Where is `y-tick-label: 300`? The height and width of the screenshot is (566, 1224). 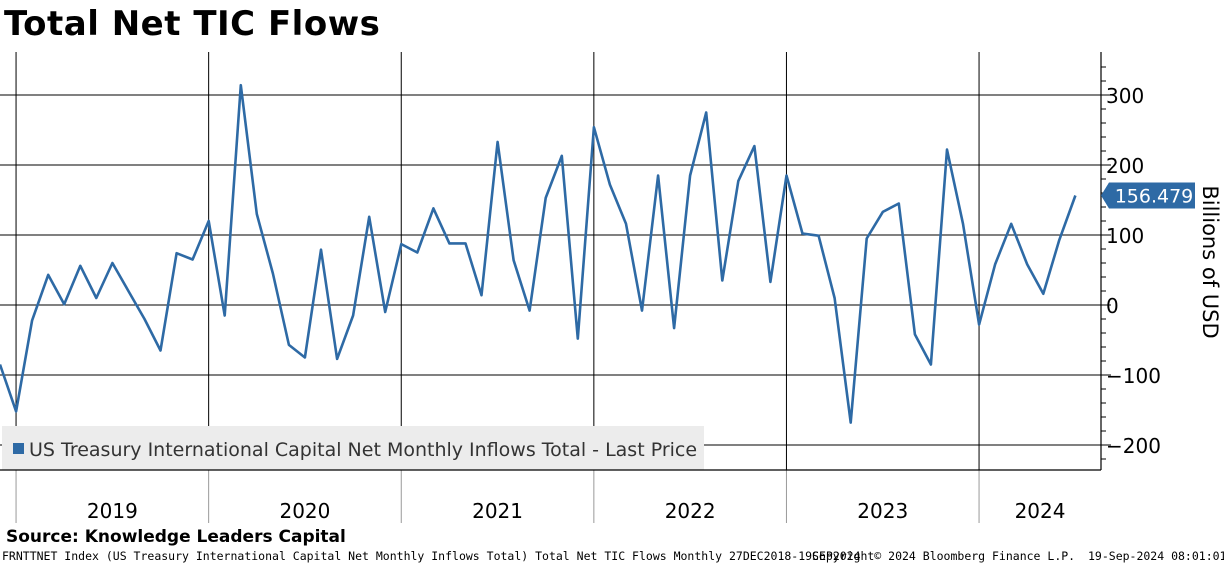
y-tick-label: 300 is located at coordinates (1125, 96).